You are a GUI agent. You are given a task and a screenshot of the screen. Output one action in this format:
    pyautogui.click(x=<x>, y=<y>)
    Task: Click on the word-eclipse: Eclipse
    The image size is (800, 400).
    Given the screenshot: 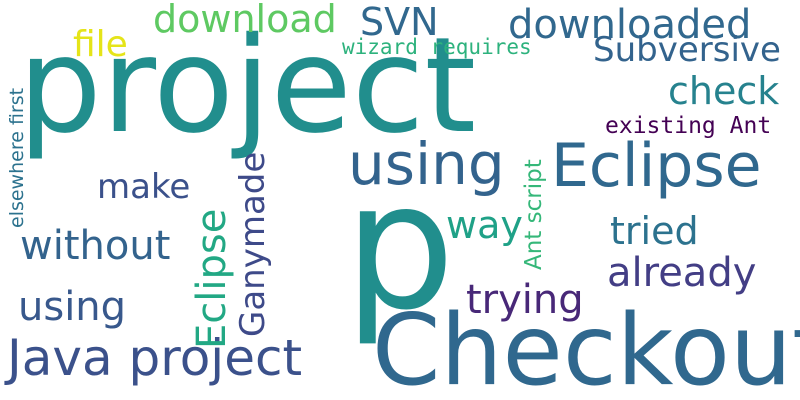 What is the action you would take?
    pyautogui.click(x=656, y=166)
    